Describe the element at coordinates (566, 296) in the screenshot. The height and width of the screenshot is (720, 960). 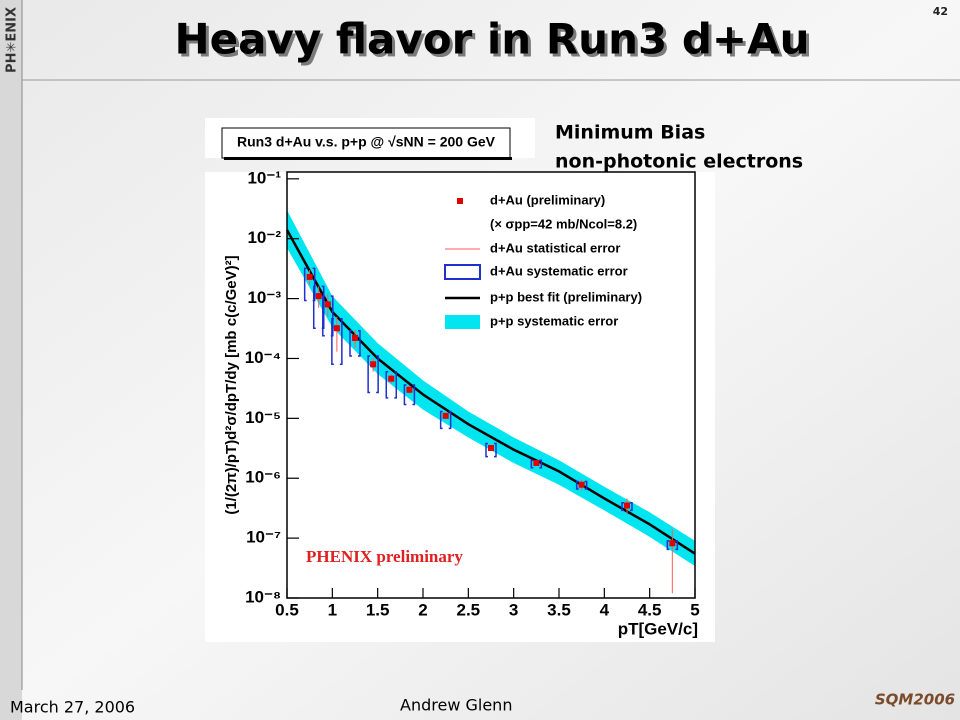
I see `legend-label: p+p best fit (preliminary)` at that location.